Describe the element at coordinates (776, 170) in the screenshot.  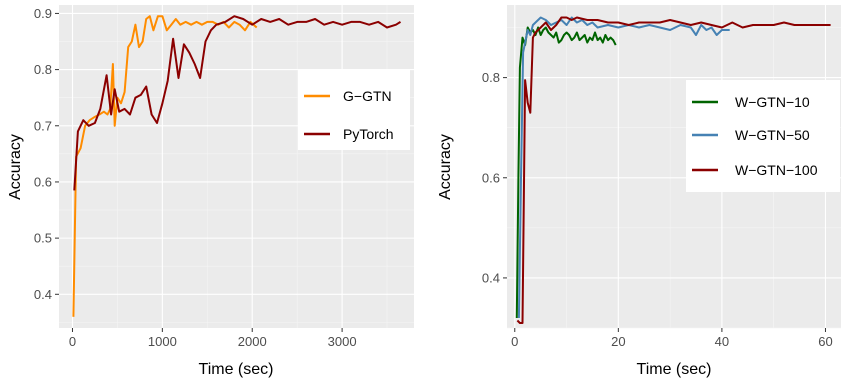
I see `right-legend-label-w-gtn-100: W−GTN−100` at that location.